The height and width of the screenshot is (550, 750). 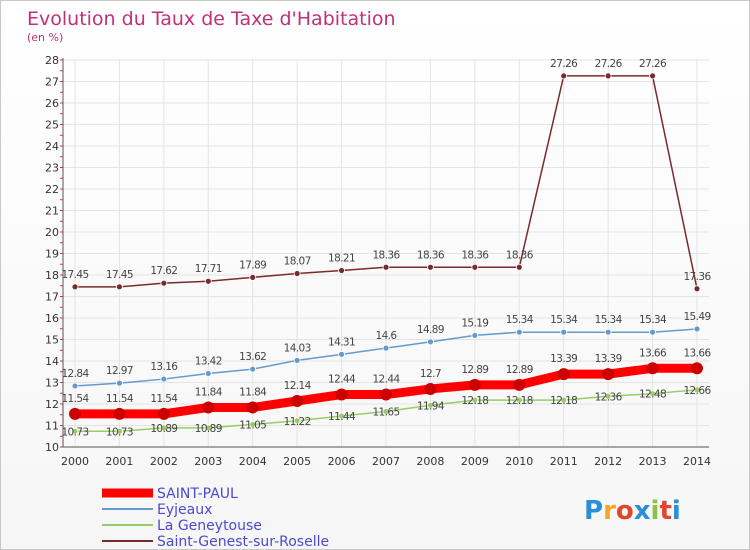 I want to click on logo-letter: o, so click(x=625, y=511).